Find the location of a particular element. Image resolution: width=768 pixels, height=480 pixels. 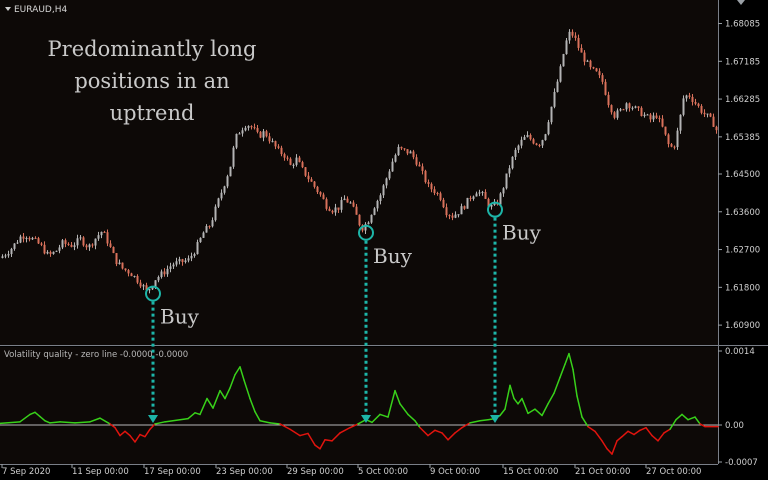

price-tick-label: 1.65385 is located at coordinates (742, 138).